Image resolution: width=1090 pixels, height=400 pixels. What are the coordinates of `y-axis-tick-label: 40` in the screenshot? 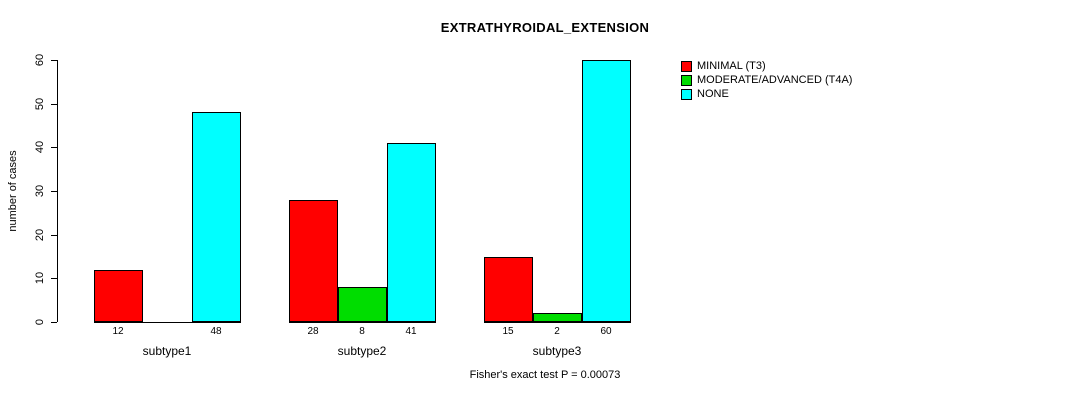 It's located at (40, 147).